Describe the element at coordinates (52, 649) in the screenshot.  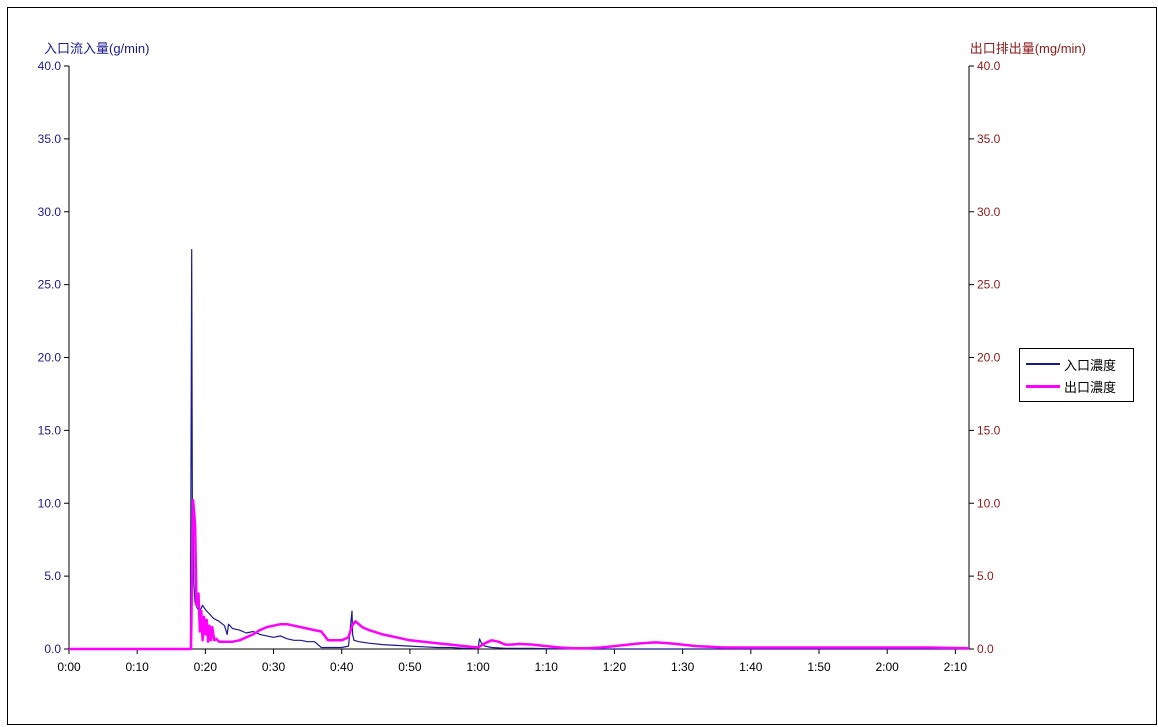
I see `left-y-tick-label: 0.0` at that location.